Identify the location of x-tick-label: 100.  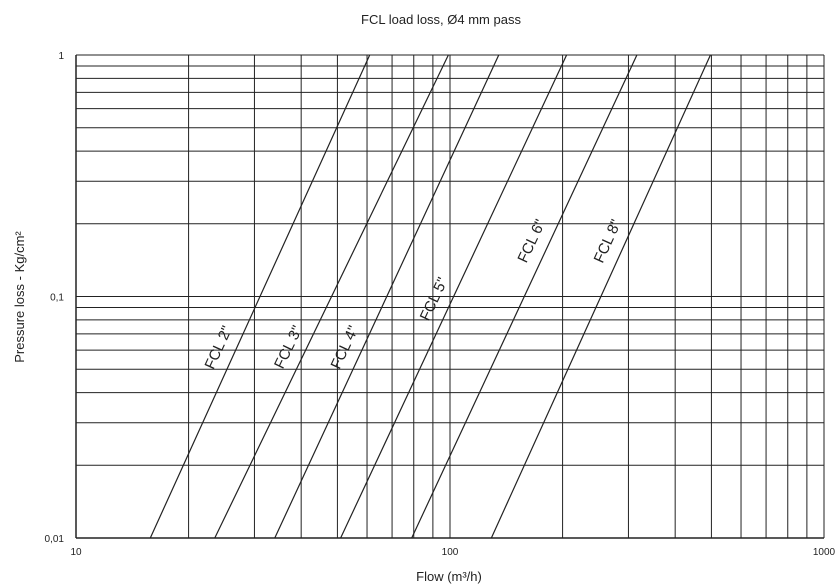
(450, 552).